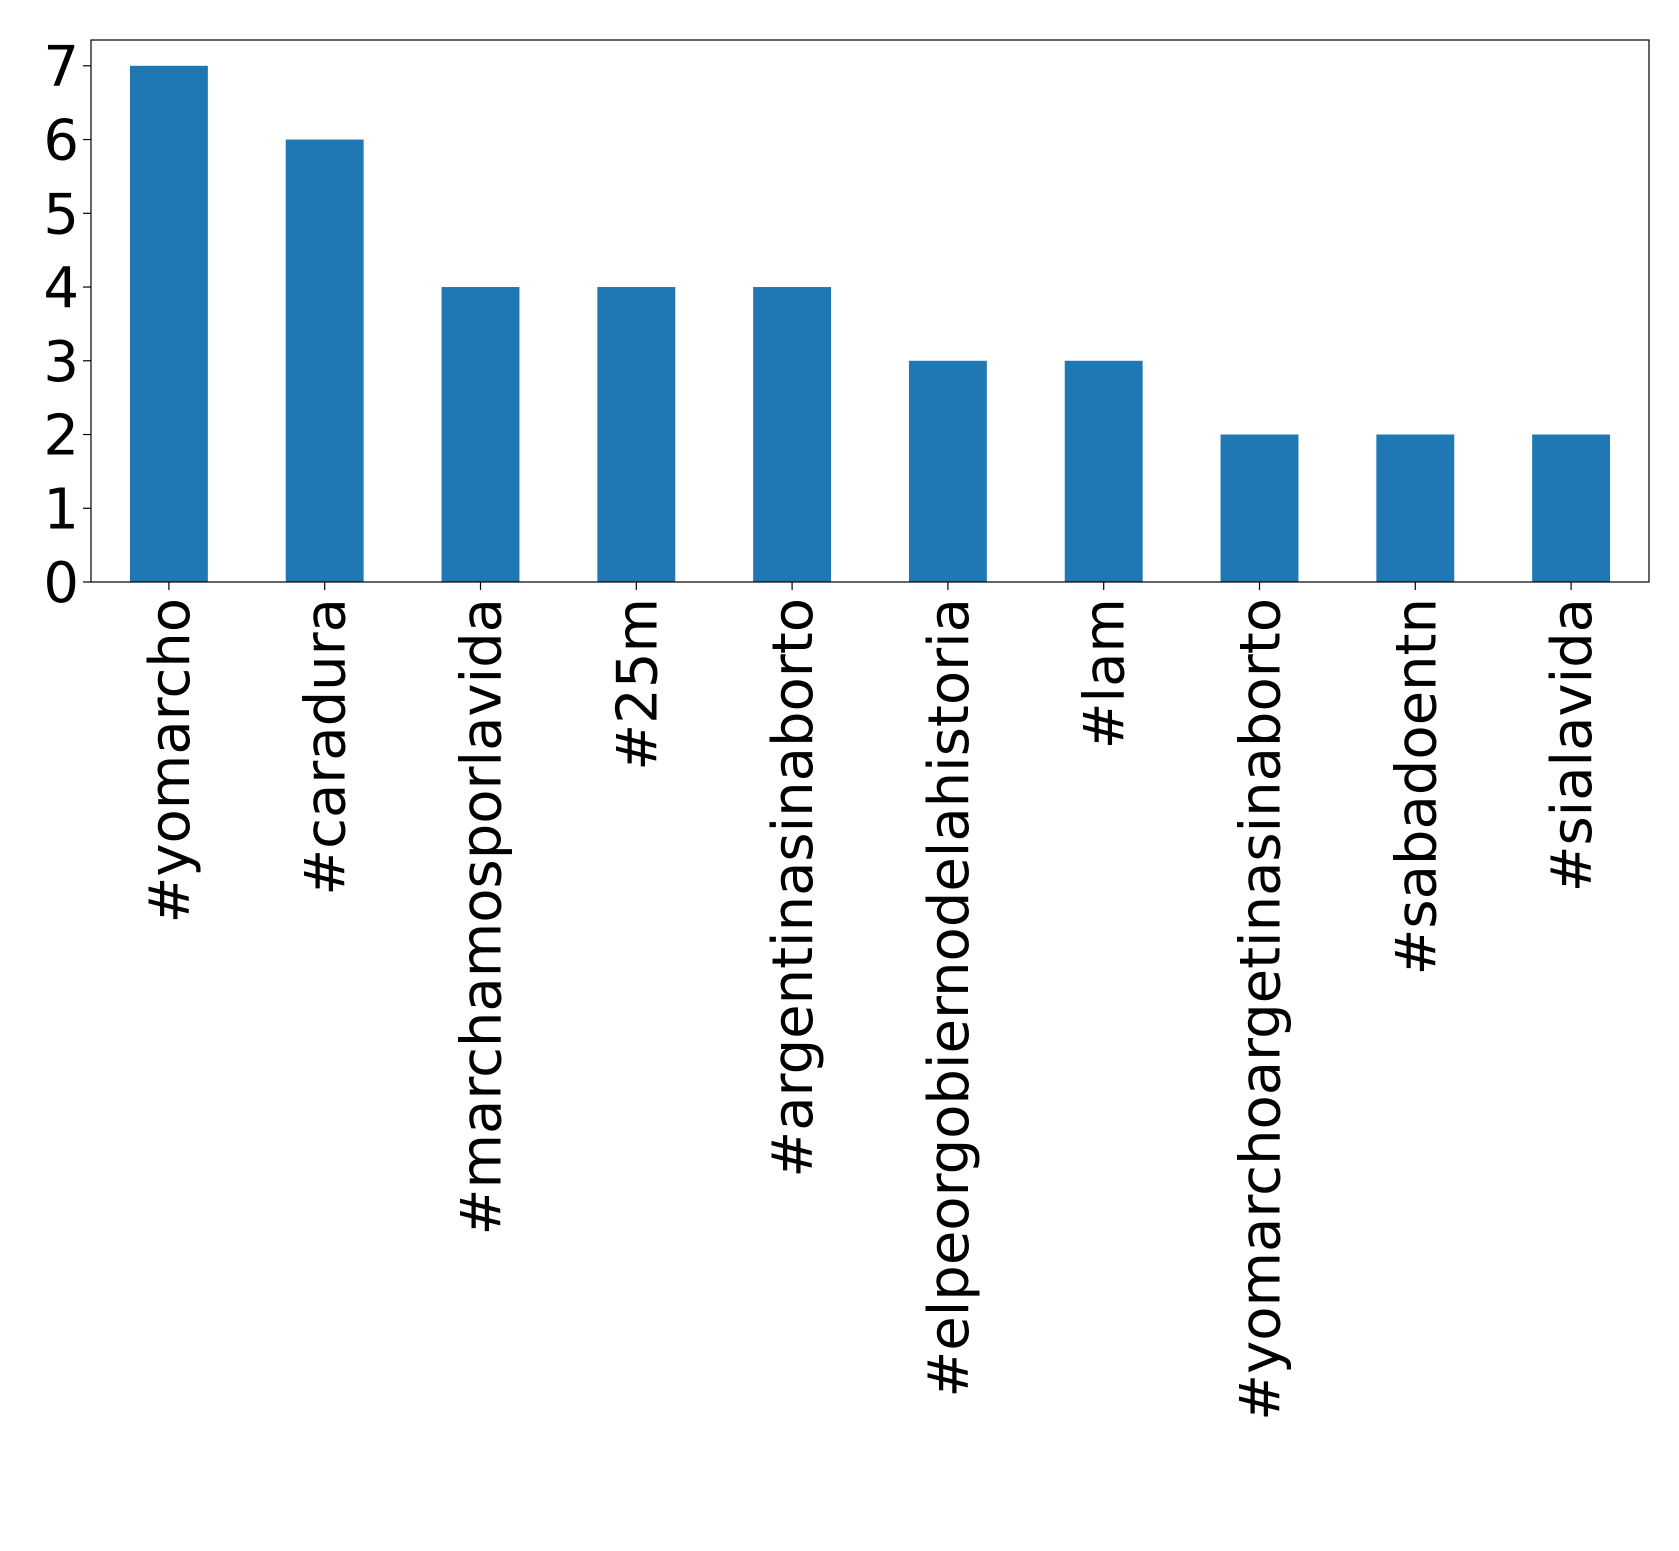 The height and width of the screenshot is (1551, 1679). What do you see at coordinates (61, 141) in the screenshot?
I see `y-tick-label-6: 6` at bounding box center [61, 141].